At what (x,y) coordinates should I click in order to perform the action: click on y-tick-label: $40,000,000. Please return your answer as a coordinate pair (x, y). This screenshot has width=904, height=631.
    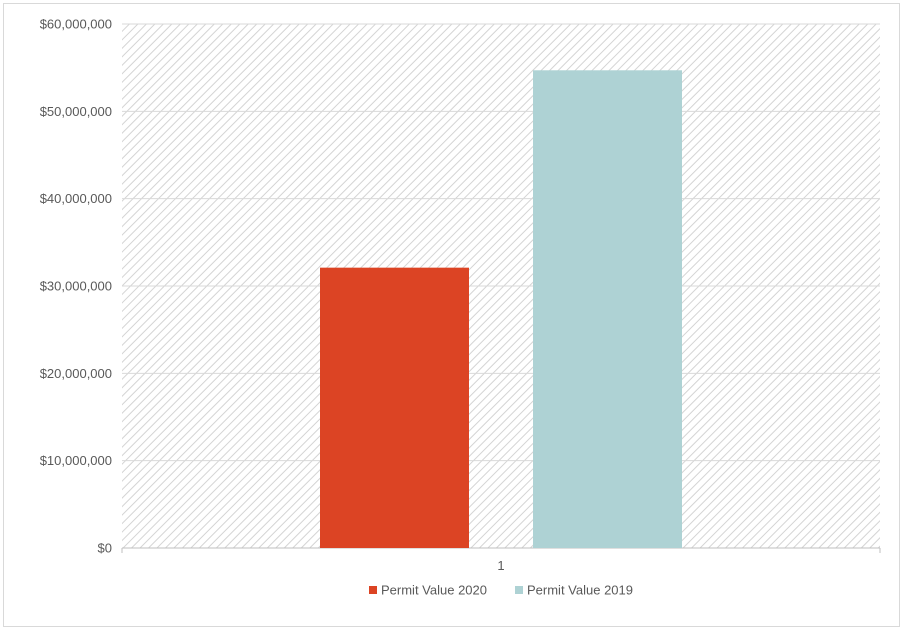
    Looking at the image, I should click on (76, 198).